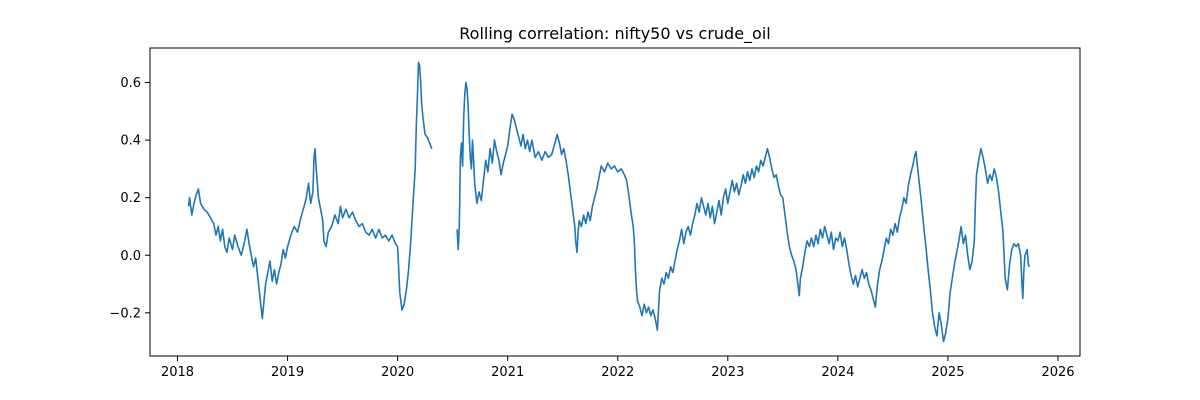 The width and height of the screenshot is (1200, 400). What do you see at coordinates (130, 141) in the screenshot?
I see `y-tick-label: 0.4` at bounding box center [130, 141].